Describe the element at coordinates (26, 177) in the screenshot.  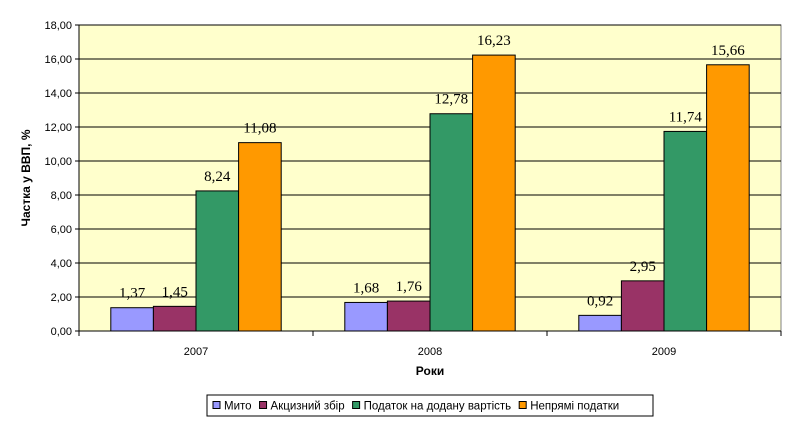
I see `y-axis-title: Частка у ВВП, %` at that location.